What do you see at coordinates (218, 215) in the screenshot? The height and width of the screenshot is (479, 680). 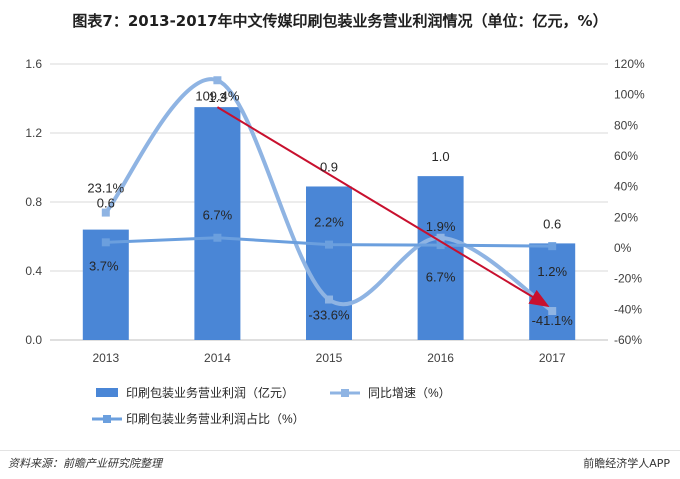 I see `share-label: 6.7%` at bounding box center [218, 215].